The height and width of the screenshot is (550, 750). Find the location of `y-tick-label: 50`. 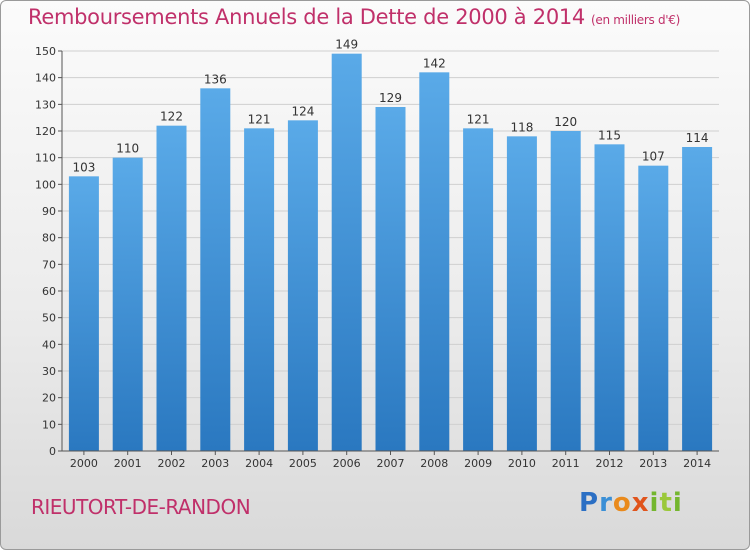

y-tick-label: 50 is located at coordinates (49, 318).